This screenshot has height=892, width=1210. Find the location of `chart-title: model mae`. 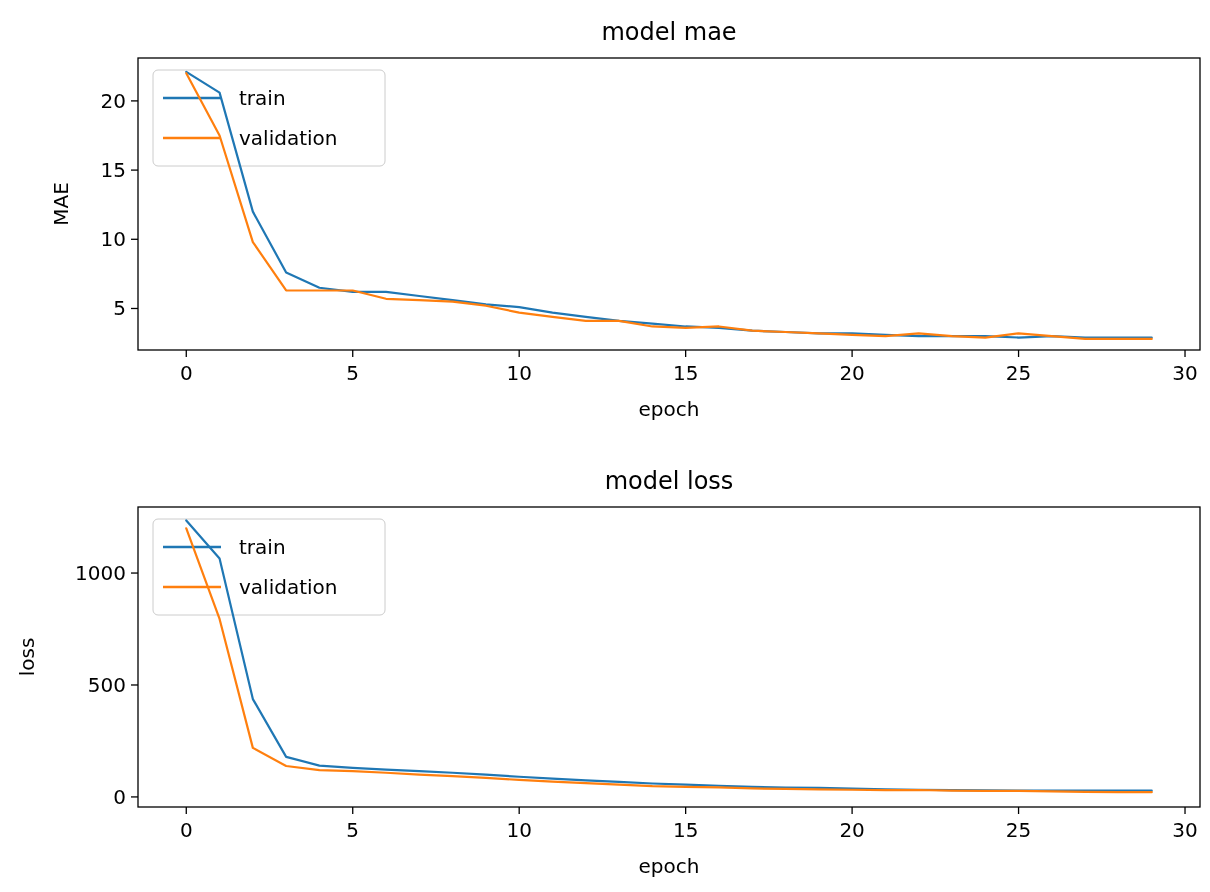

chart-title: model mae is located at coordinates (669, 32).